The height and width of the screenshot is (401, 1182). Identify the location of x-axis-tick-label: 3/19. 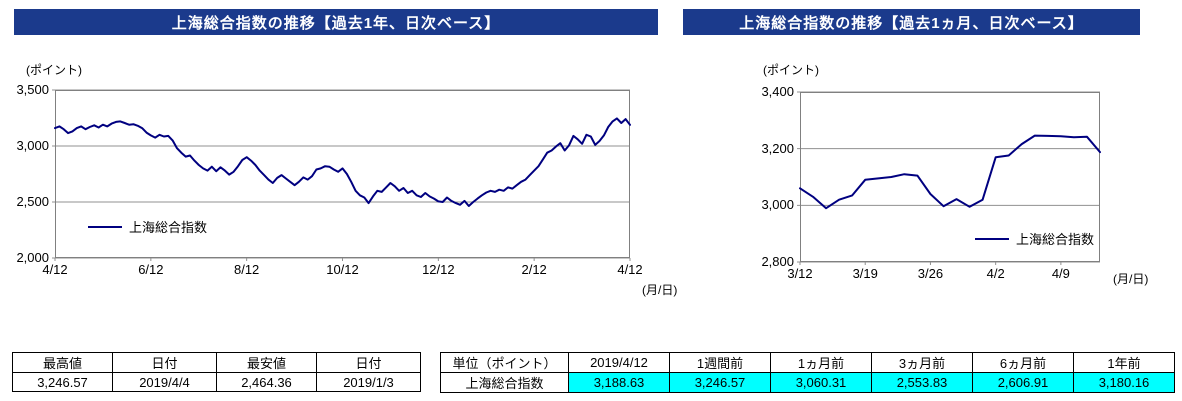
(865, 273).